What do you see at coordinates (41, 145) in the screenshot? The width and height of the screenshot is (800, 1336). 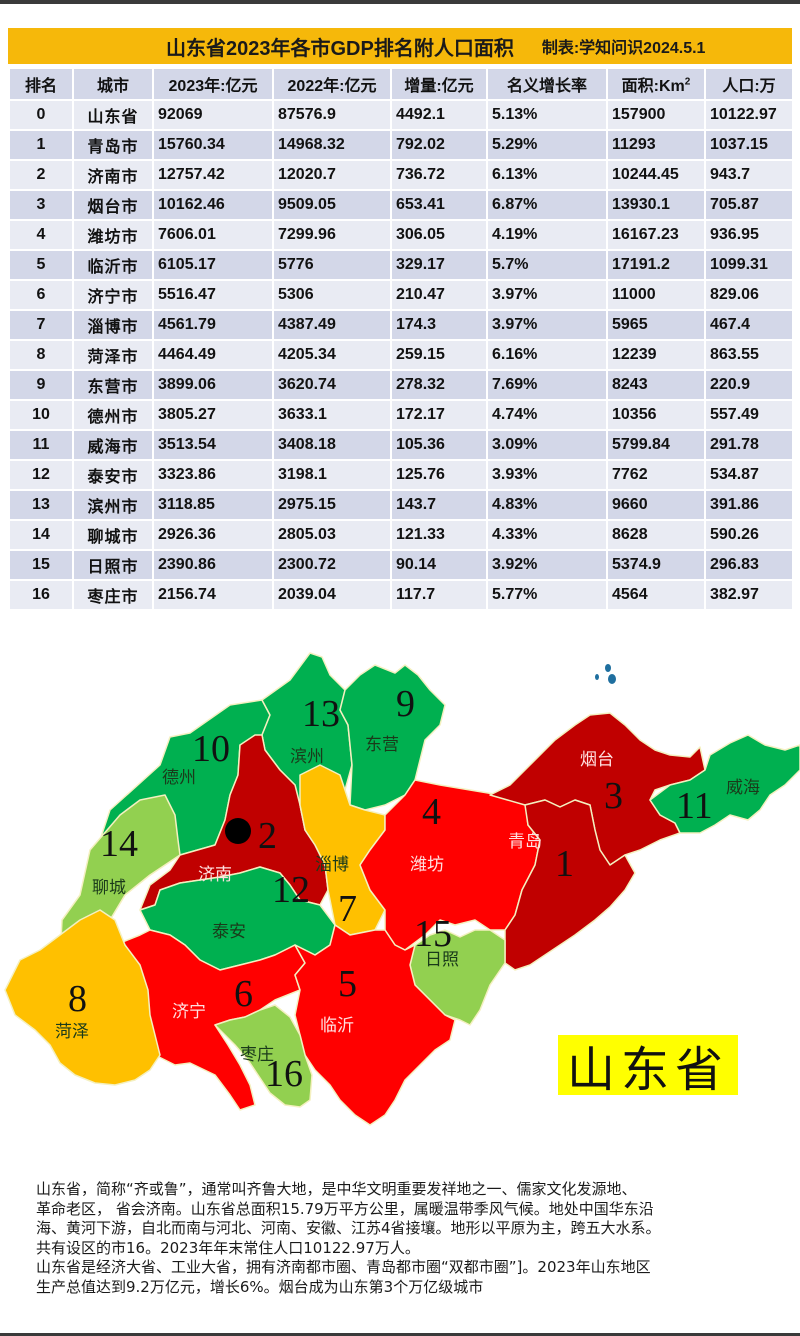 I see `cell-rank: 1` at bounding box center [41, 145].